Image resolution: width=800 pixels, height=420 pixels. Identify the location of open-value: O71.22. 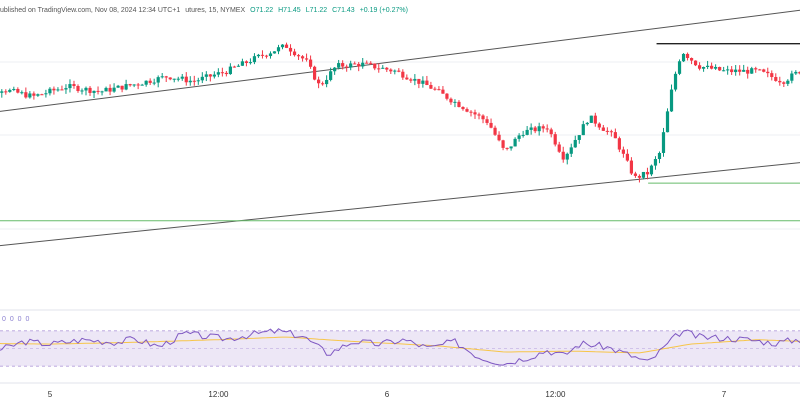
(262, 10).